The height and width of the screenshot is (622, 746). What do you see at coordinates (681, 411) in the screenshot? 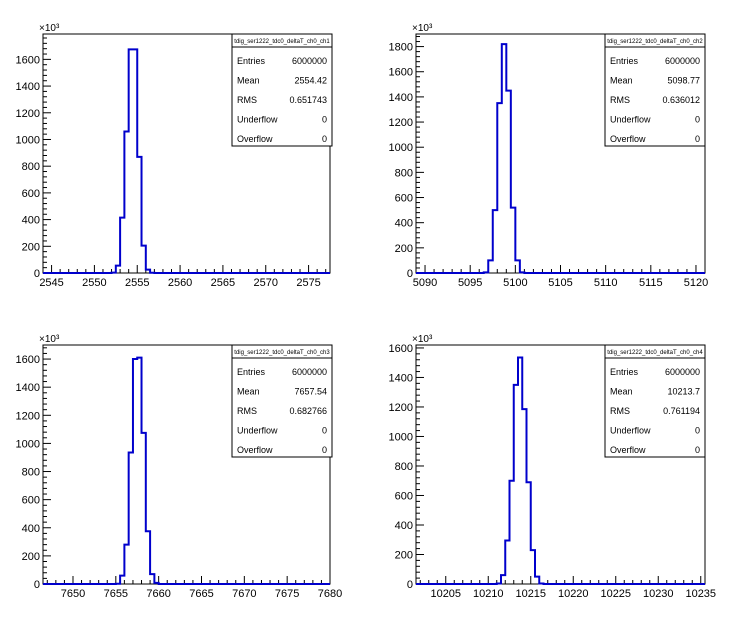
I see `stats-value-rms: 0.761194` at bounding box center [681, 411].